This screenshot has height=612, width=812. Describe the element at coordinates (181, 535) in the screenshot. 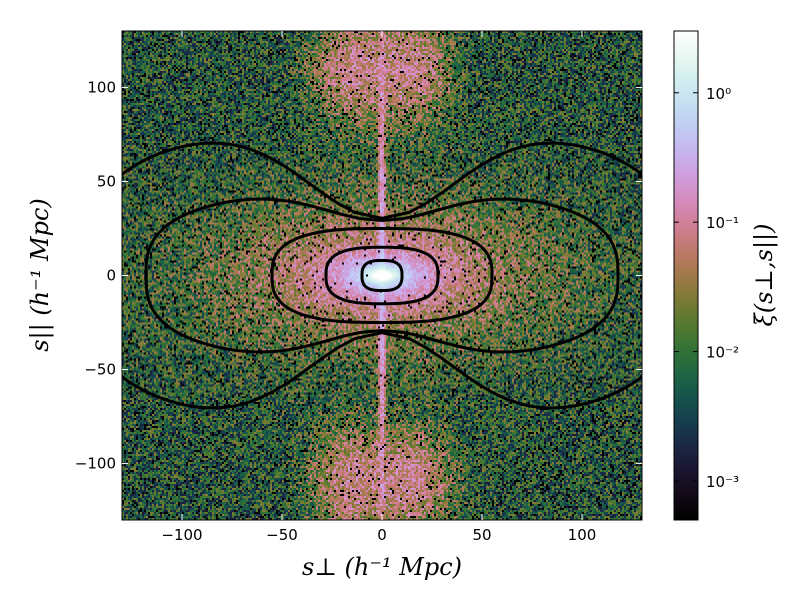

I see `x-tick-label: −100` at that location.